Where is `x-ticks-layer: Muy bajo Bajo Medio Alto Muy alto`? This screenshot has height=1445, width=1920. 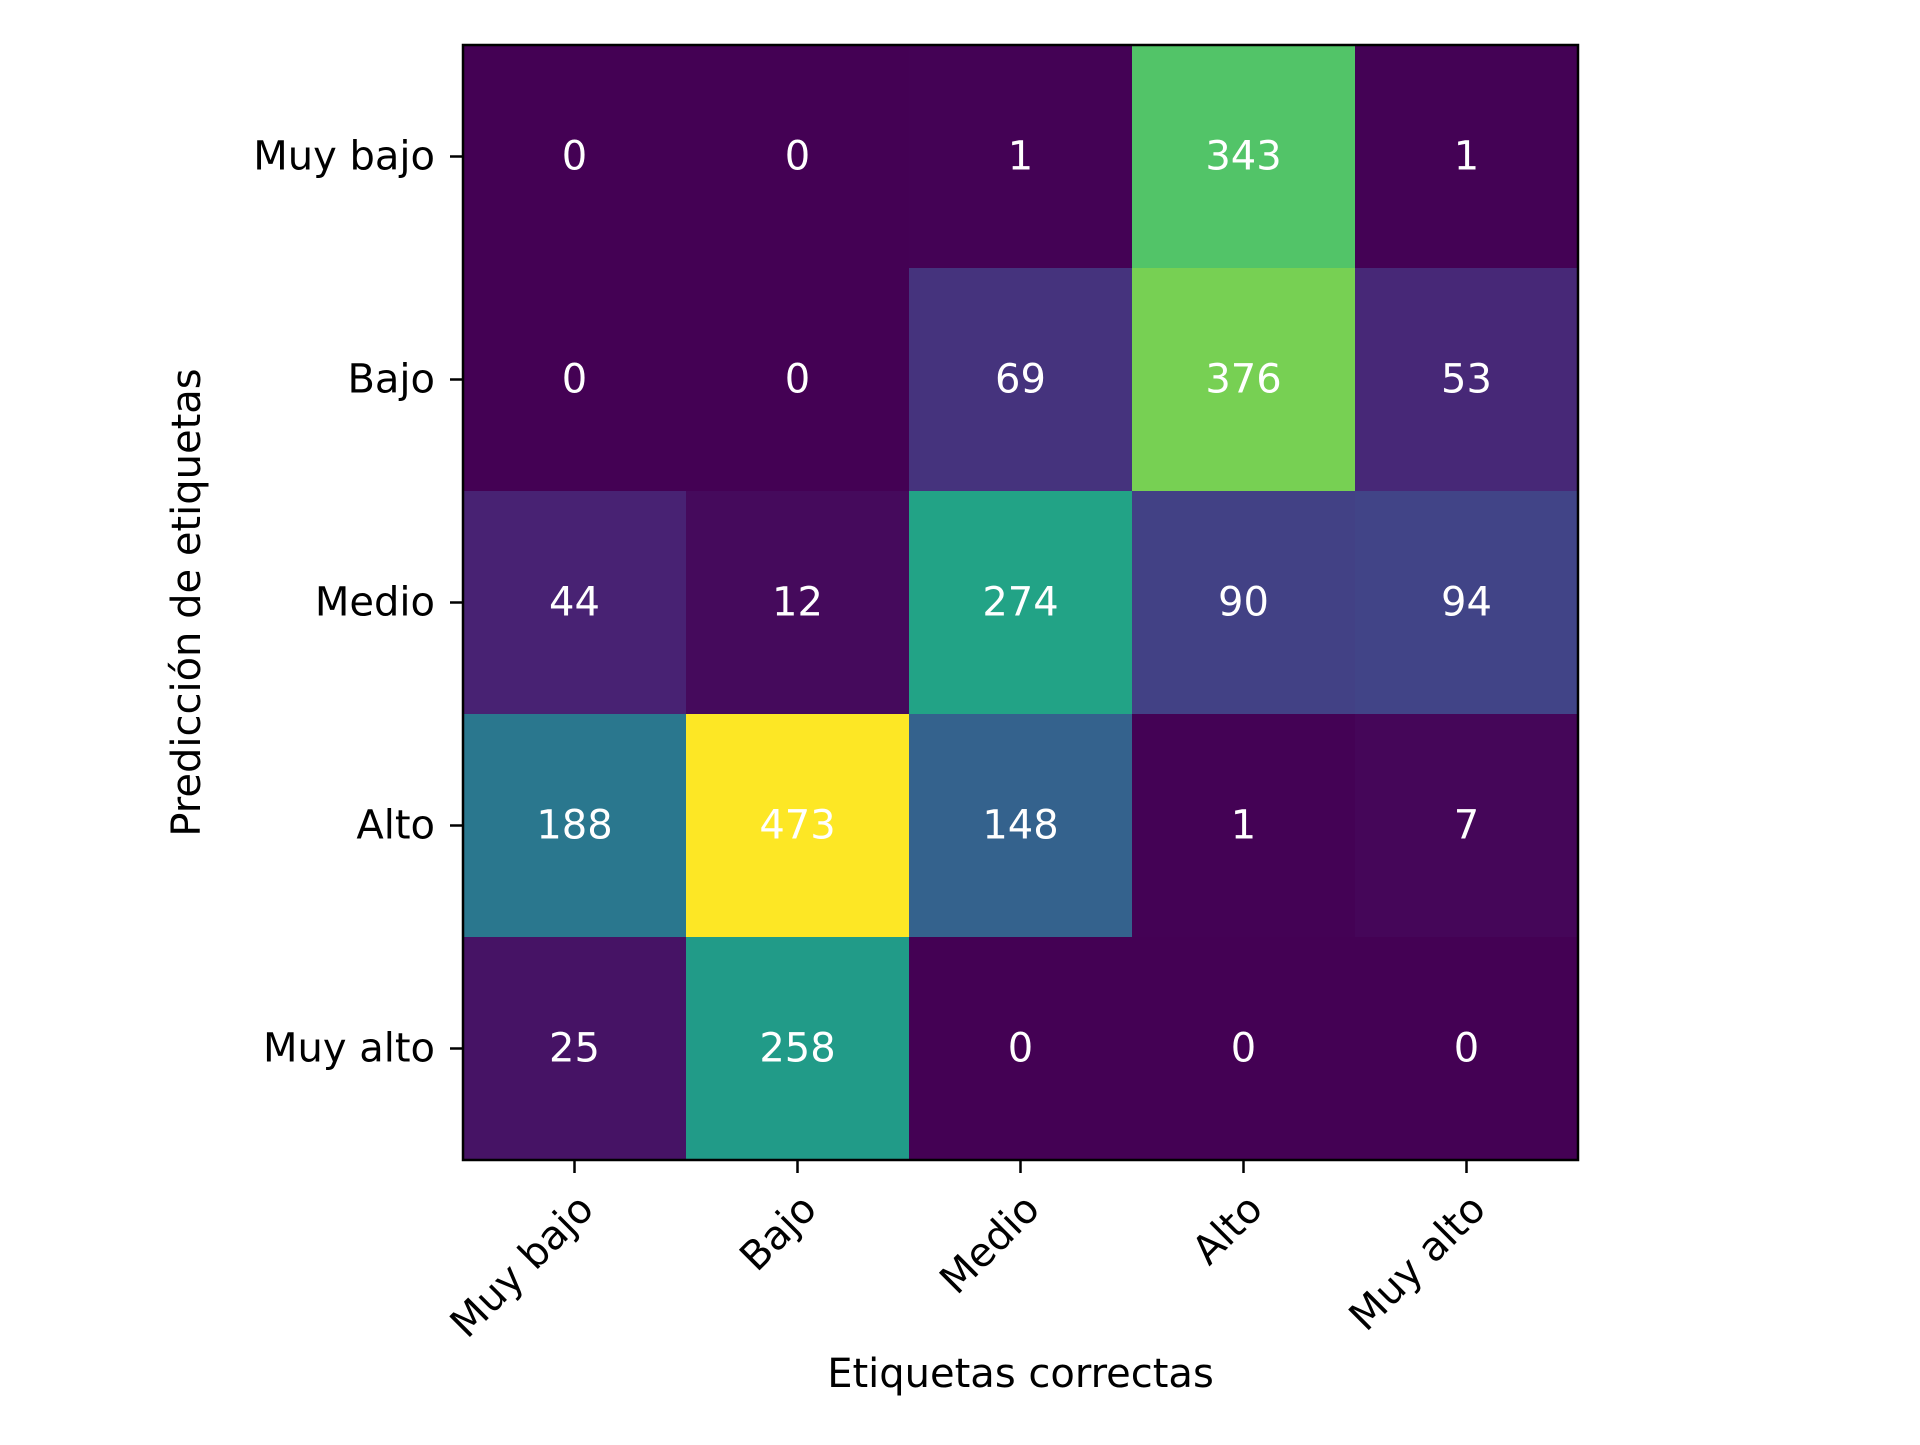 x-ticks-layer: Muy bajo Bajo Medio Alto Muy alto is located at coordinates (968, 1253).